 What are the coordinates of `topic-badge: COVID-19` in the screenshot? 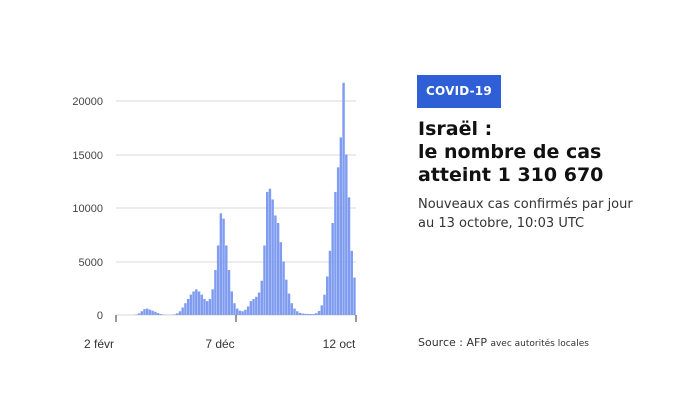 It's located at (459, 91).